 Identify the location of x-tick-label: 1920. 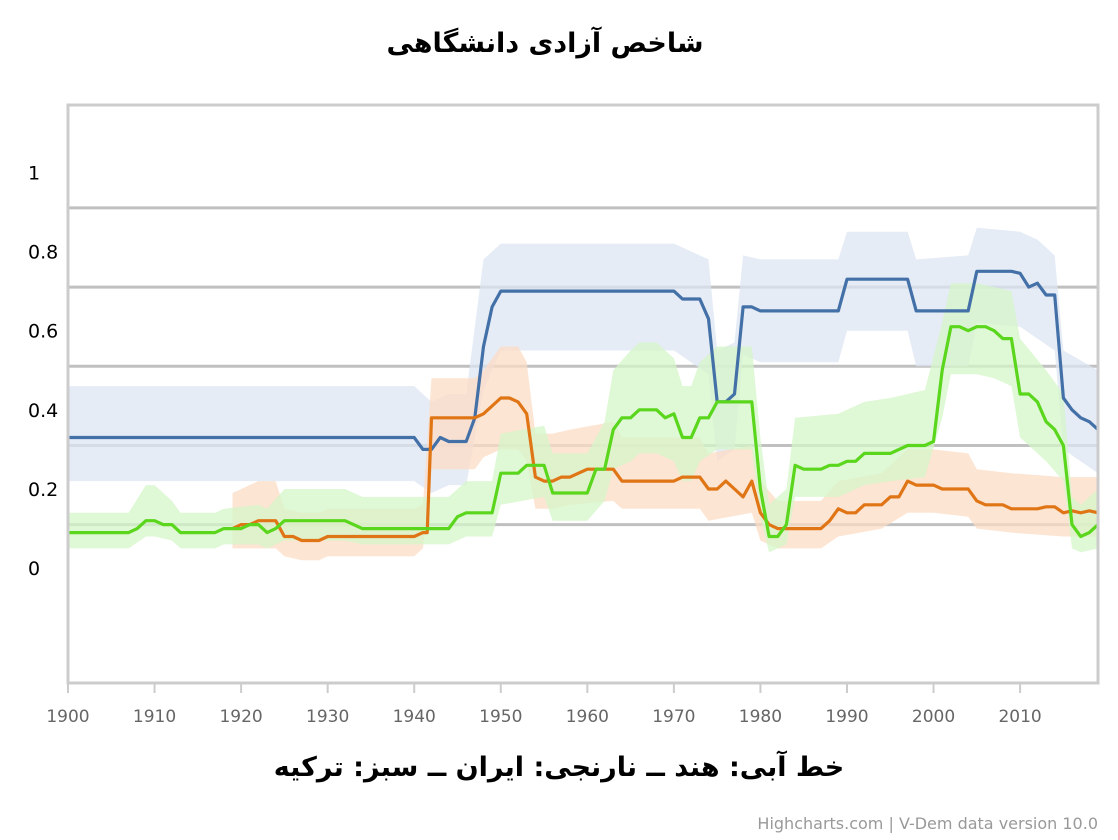
(240, 717).